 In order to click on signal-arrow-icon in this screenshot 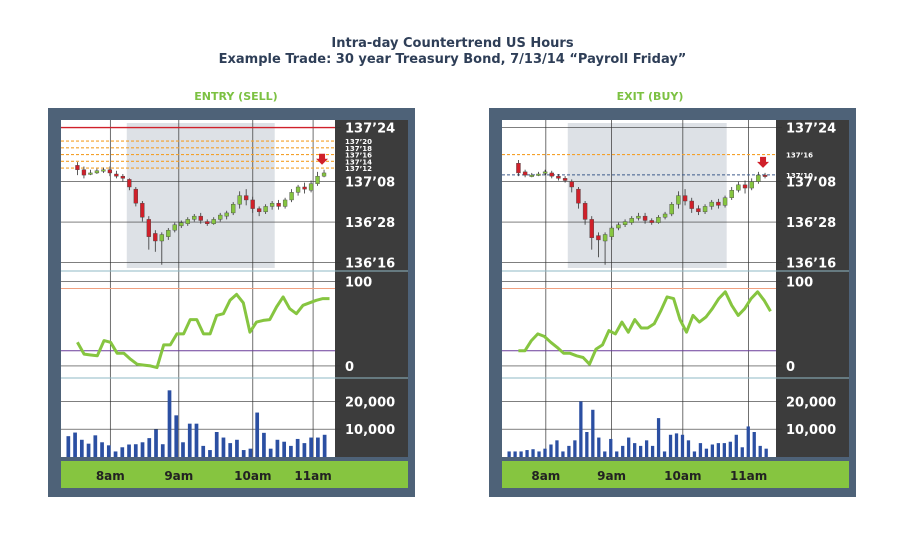, I will do `click(322, 159)`.